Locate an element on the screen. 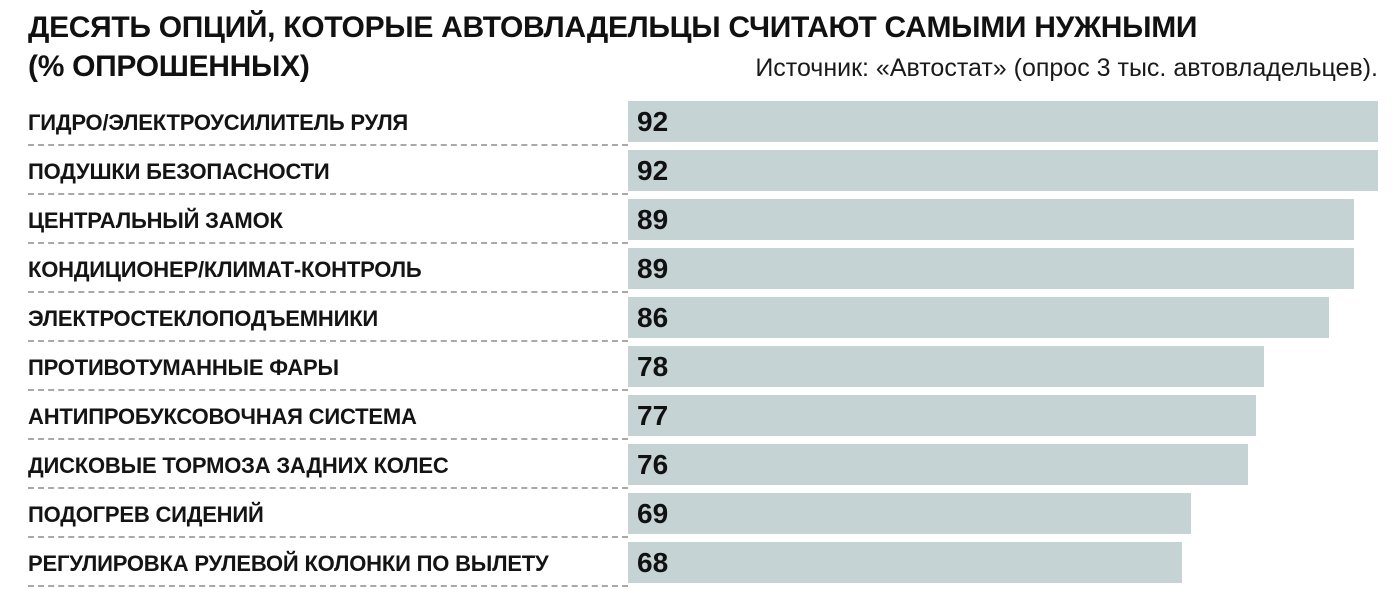  chart-subtitle: (% ОПРОШЕННЫХ) is located at coordinates (169, 66).